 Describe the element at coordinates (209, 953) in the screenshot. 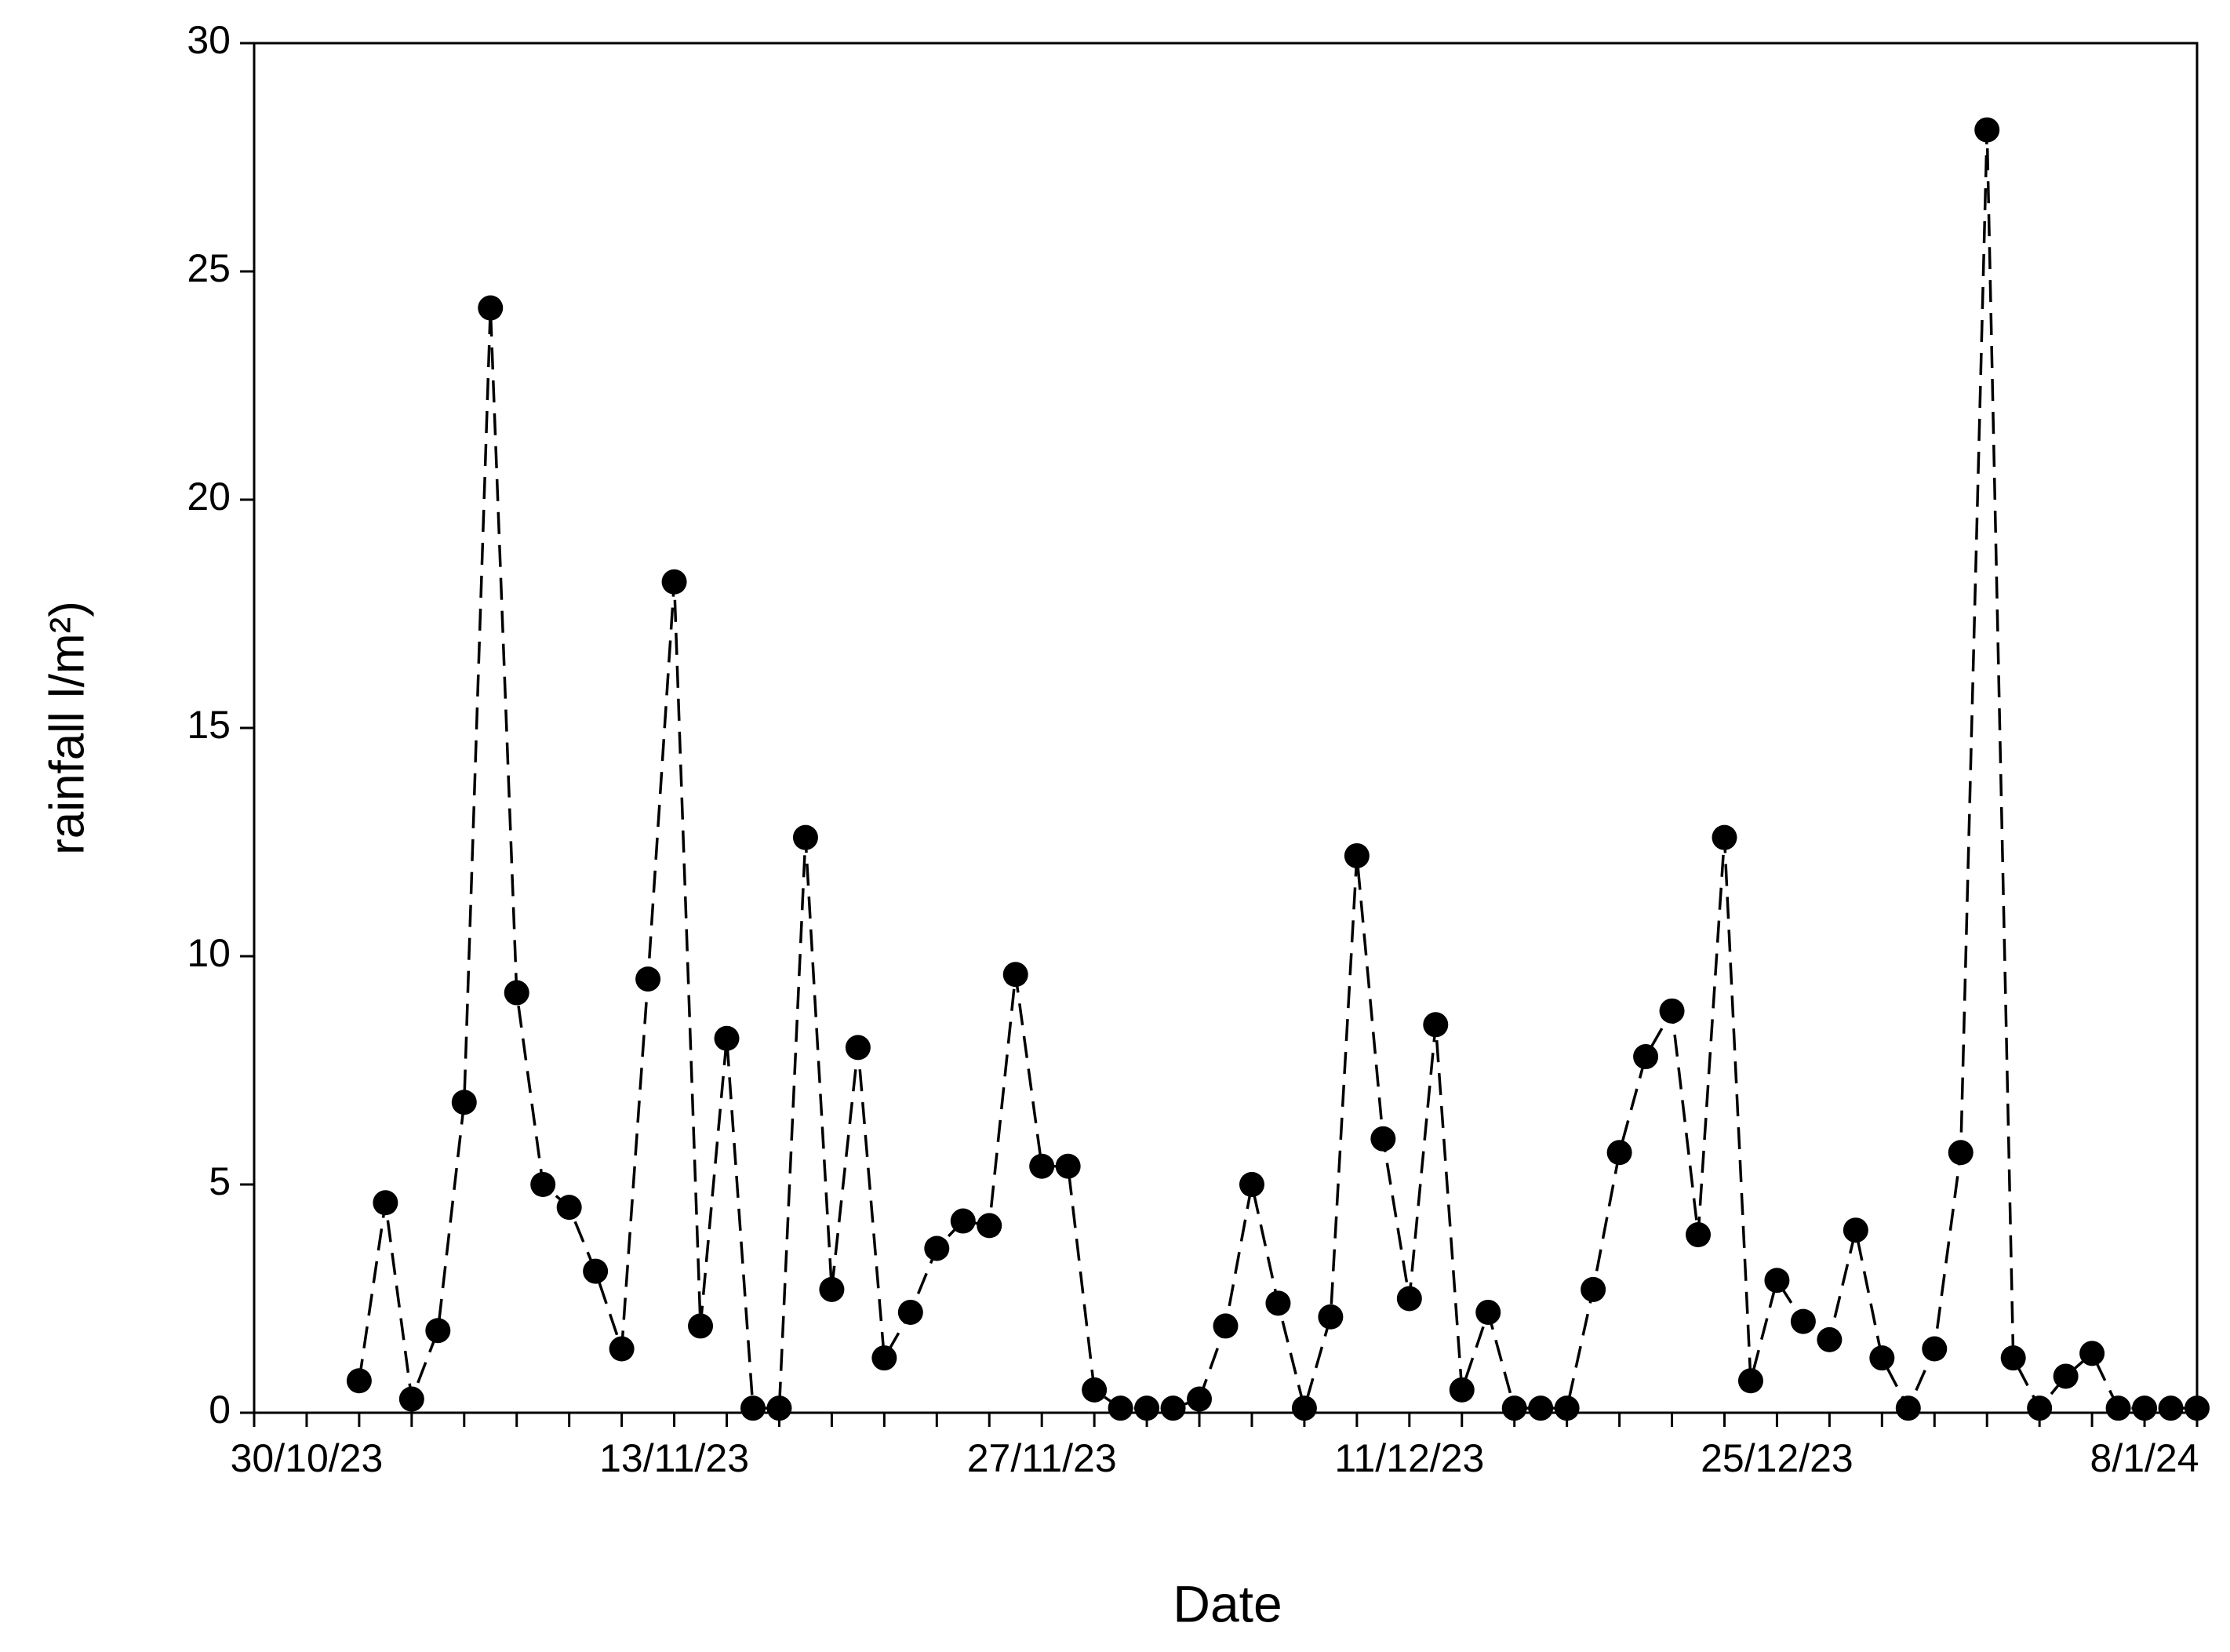

I see `y-tick-label: 10` at that location.